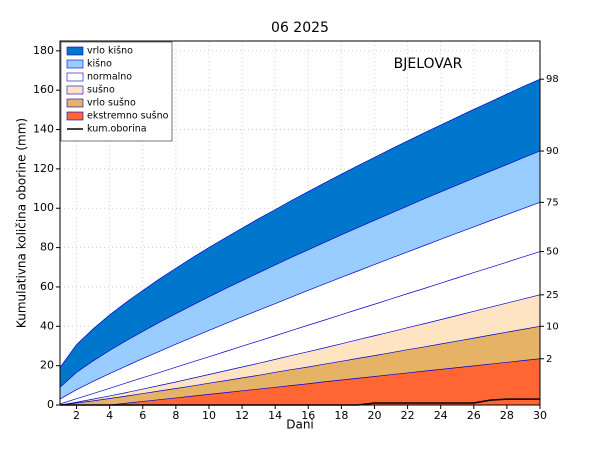 The image size is (600, 450). What do you see at coordinates (109, 415) in the screenshot?
I see `x-tick-label: 4` at bounding box center [109, 415].